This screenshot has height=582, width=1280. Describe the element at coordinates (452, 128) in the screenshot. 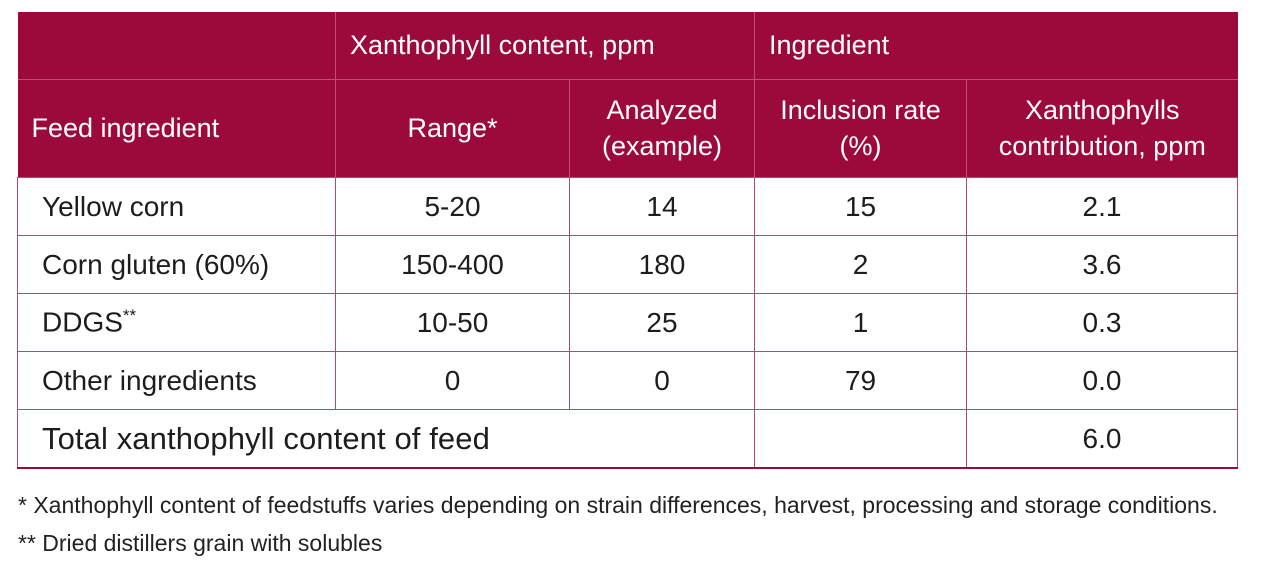

I see `header-range: Range*` at that location.